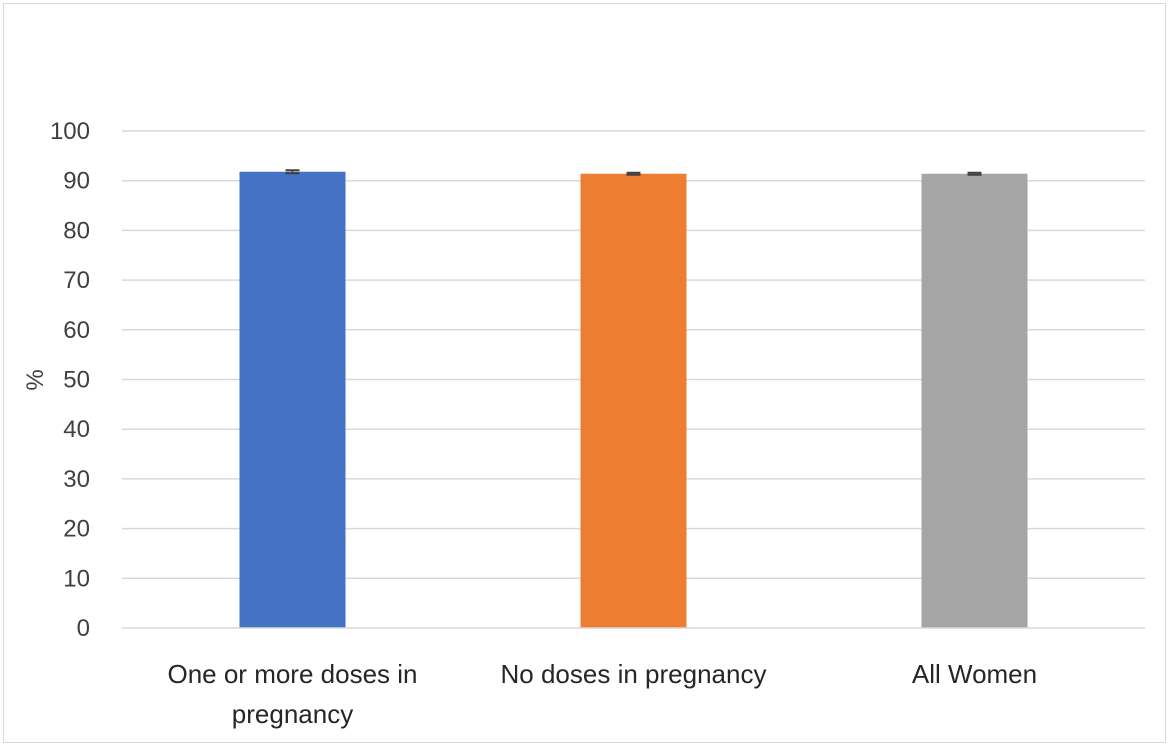 The height and width of the screenshot is (745, 1171). Describe the element at coordinates (76, 280) in the screenshot. I see `y-tick-label: 70` at that location.